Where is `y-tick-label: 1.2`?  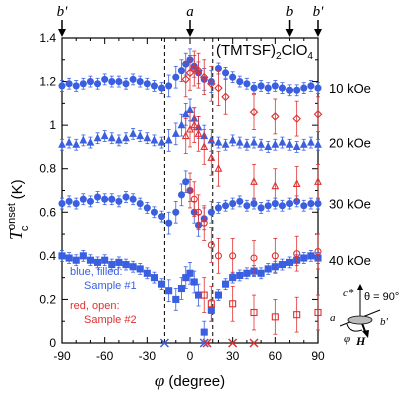 y-tick-label: 1.2 is located at coordinates (47, 82).